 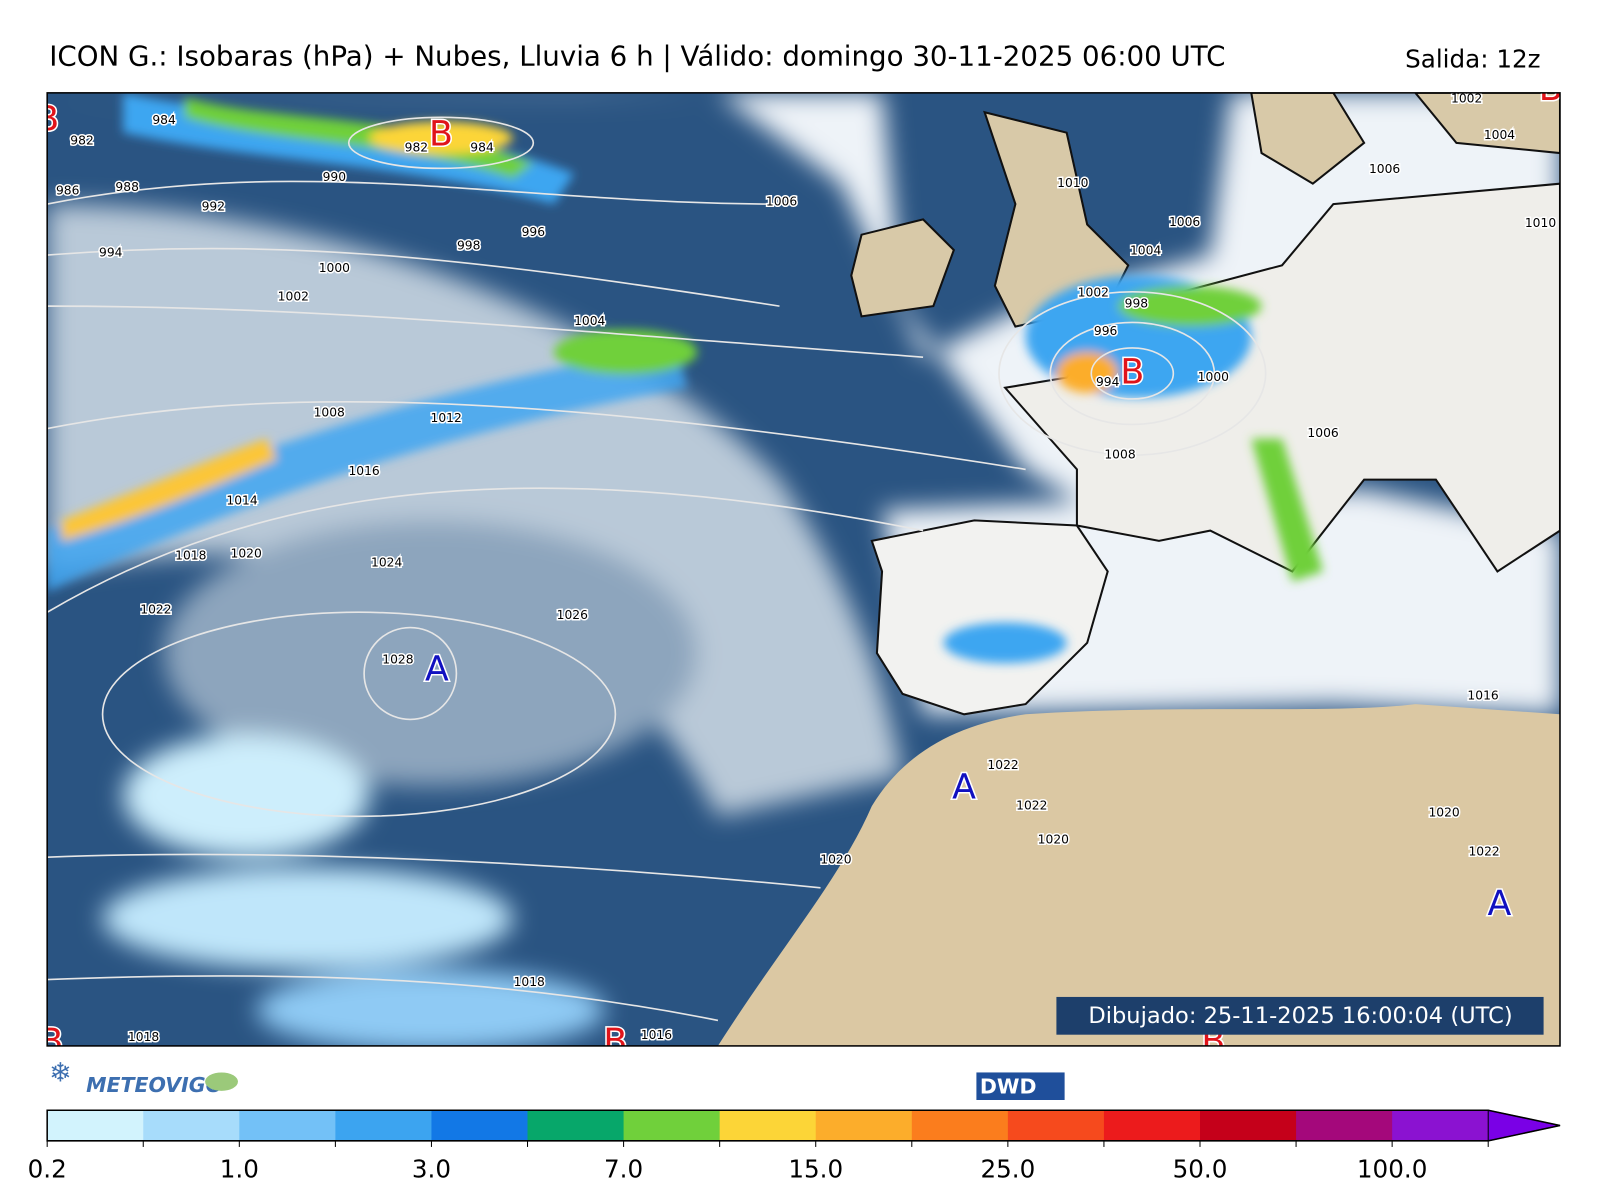 I want to click on colorbar-tick-label: 0.2, so click(x=47, y=1168).